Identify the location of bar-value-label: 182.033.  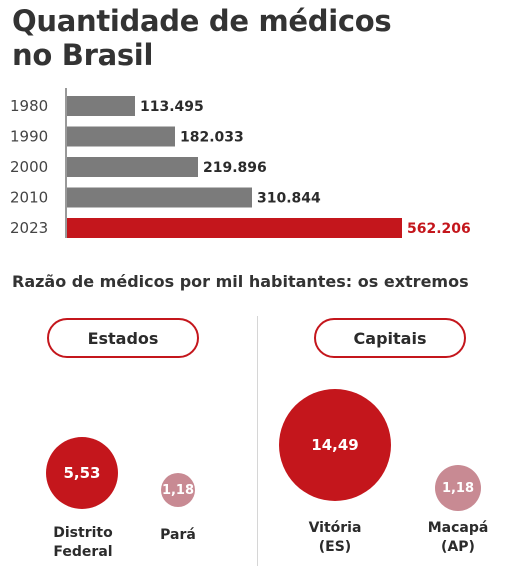
(212, 138).